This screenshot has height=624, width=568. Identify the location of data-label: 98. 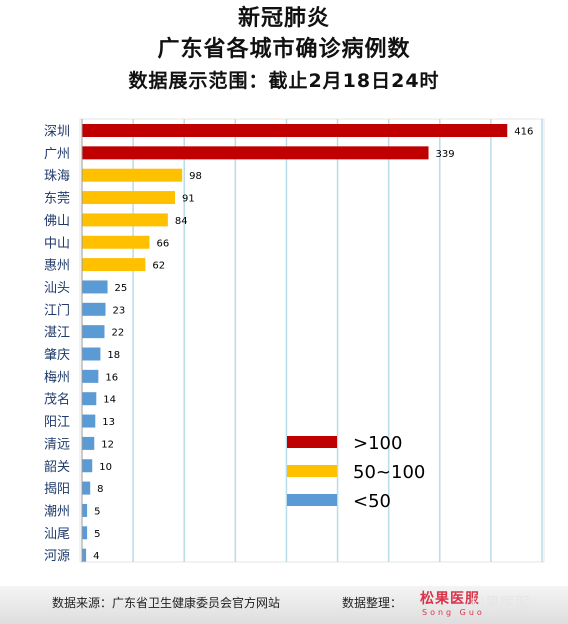
(195, 176).